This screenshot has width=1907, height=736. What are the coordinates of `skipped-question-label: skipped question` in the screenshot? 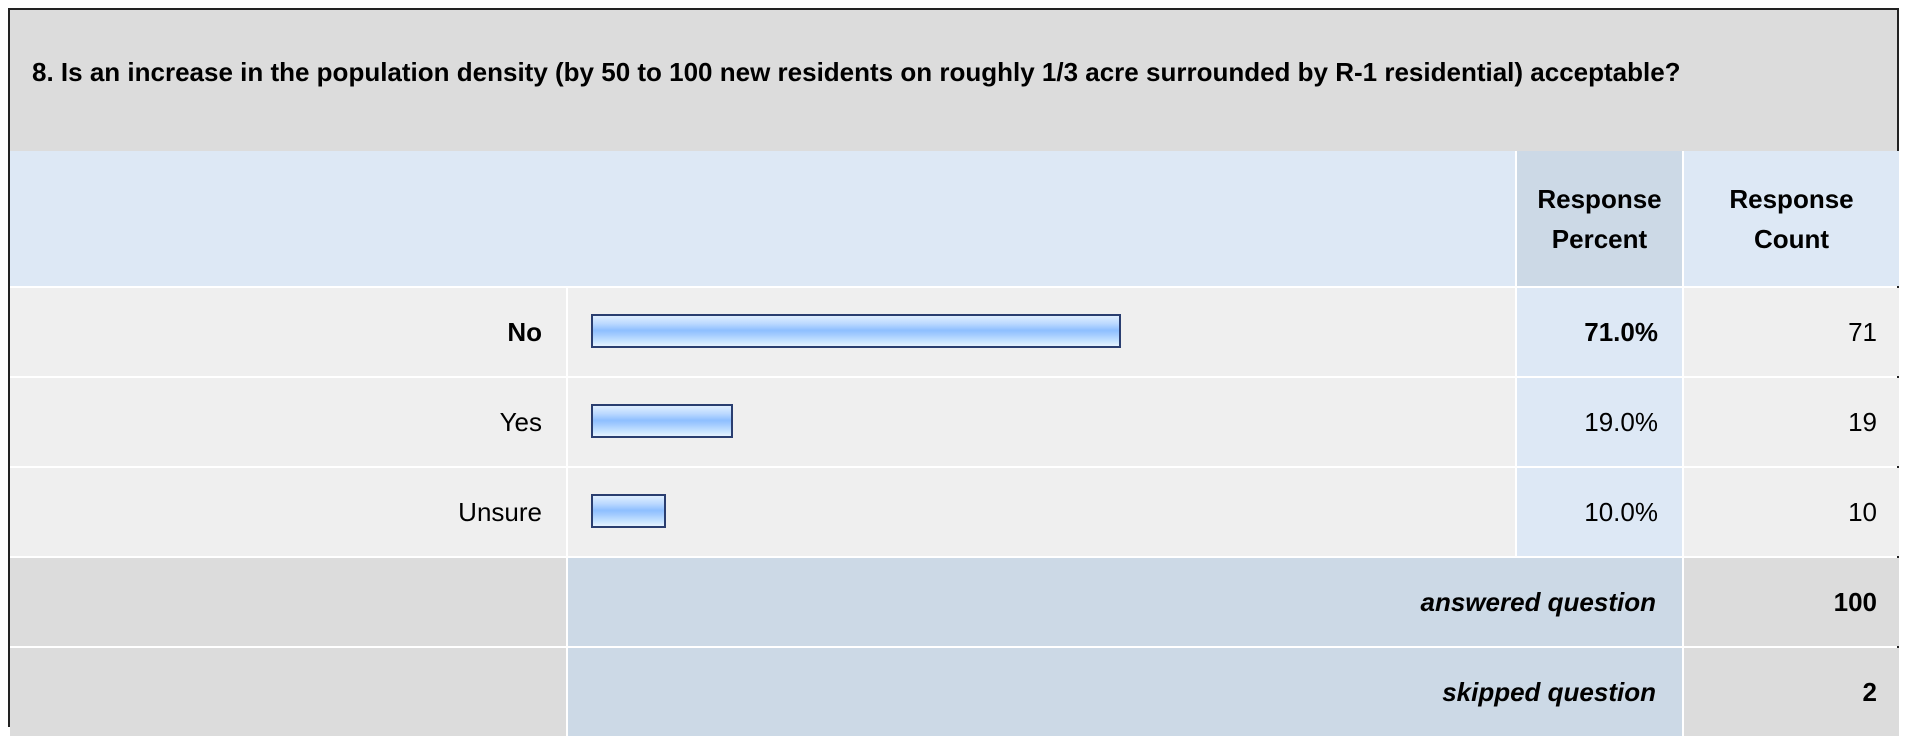 It's located at (1125, 692).